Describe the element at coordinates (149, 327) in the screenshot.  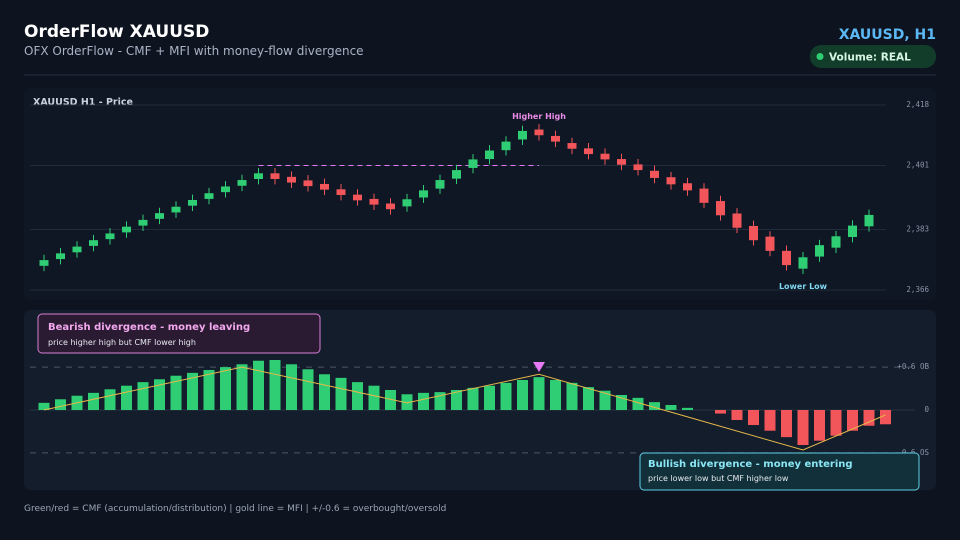
I see `bearish-title: Bearish divergence - money leaving` at that location.